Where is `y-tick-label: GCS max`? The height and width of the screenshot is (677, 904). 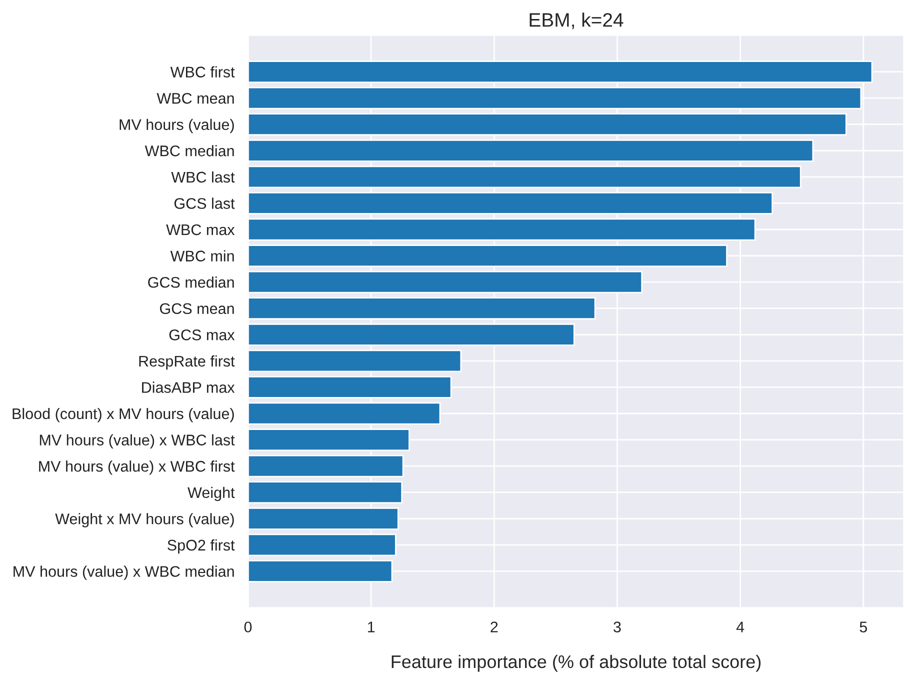
y-tick-label: GCS max is located at coordinates (202, 335).